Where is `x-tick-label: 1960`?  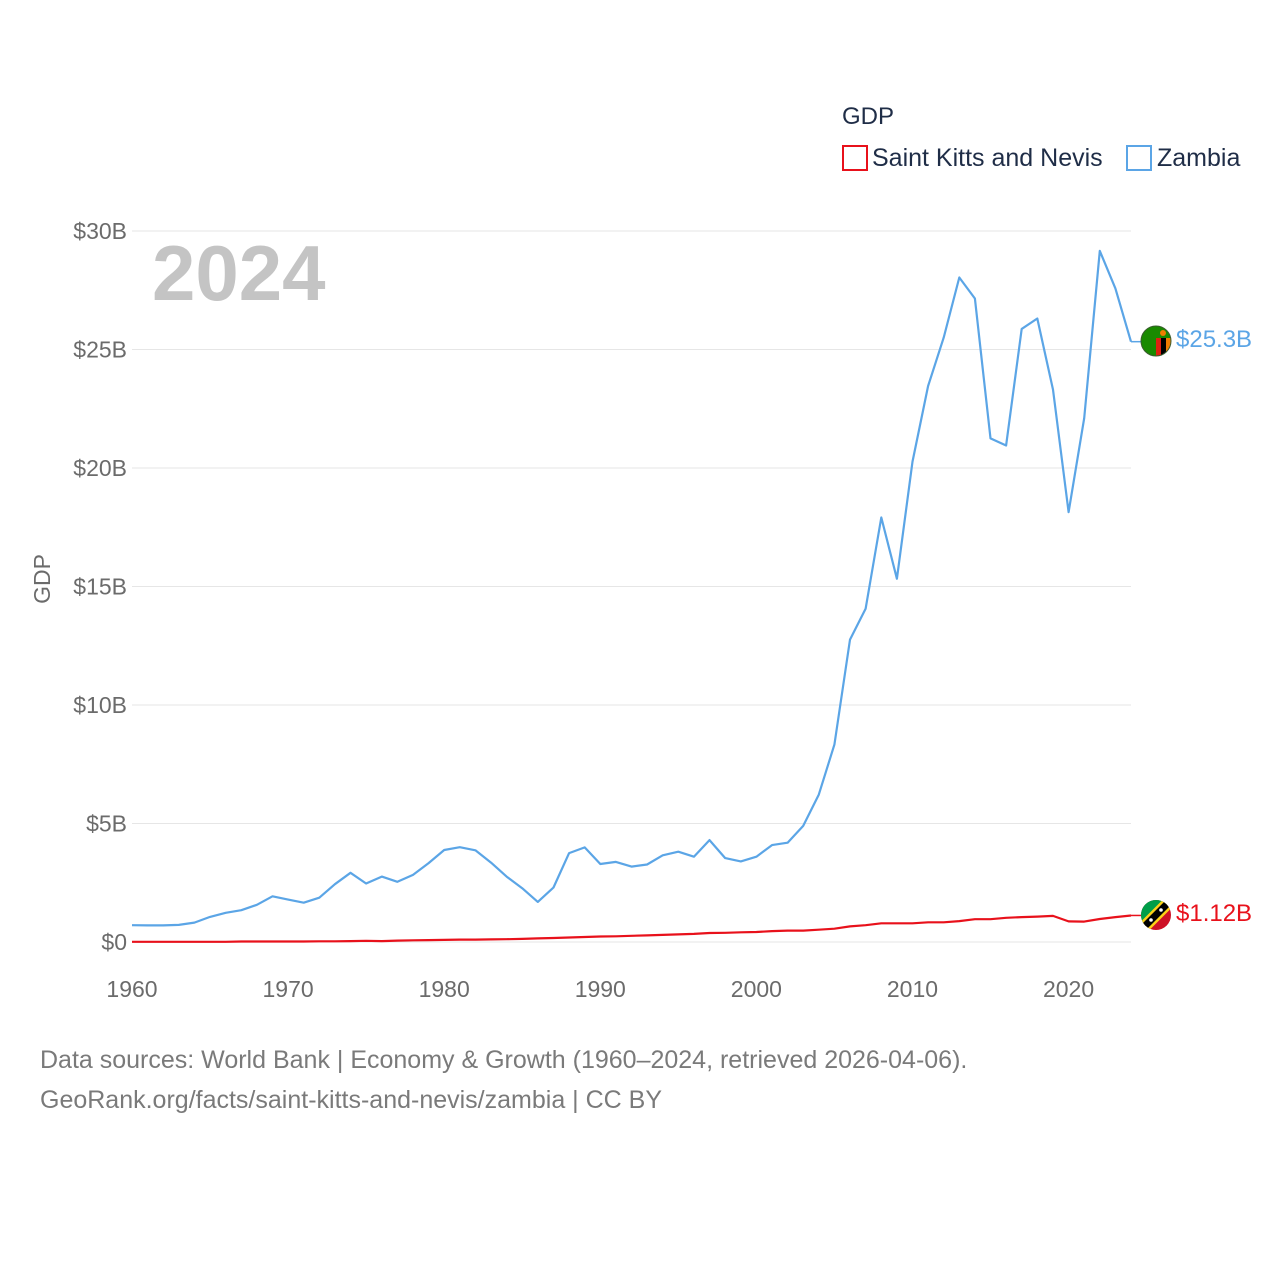 x-tick-label: 1960 is located at coordinates (131, 989).